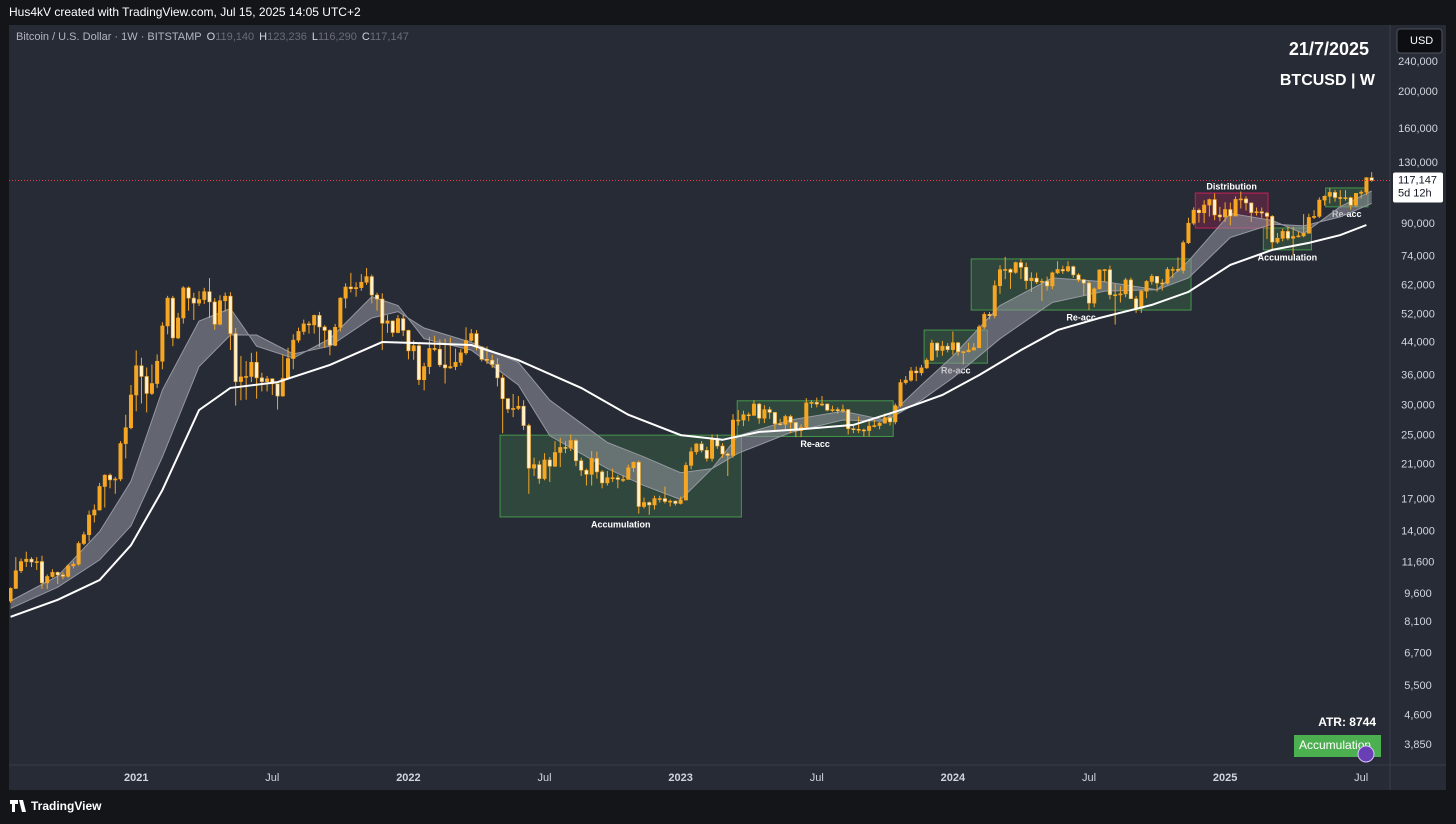  Describe the element at coordinates (1418, 62) in the screenshot. I see `y-tick-label: 240,000` at that location.